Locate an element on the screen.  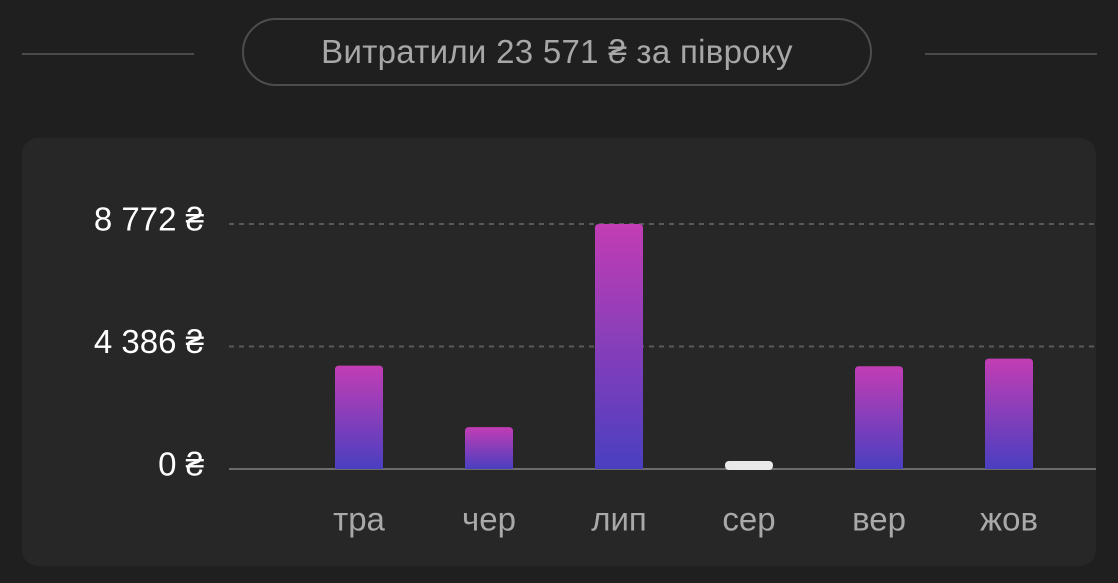
y-tick-label: 0 ₴ is located at coordinates (181, 464).